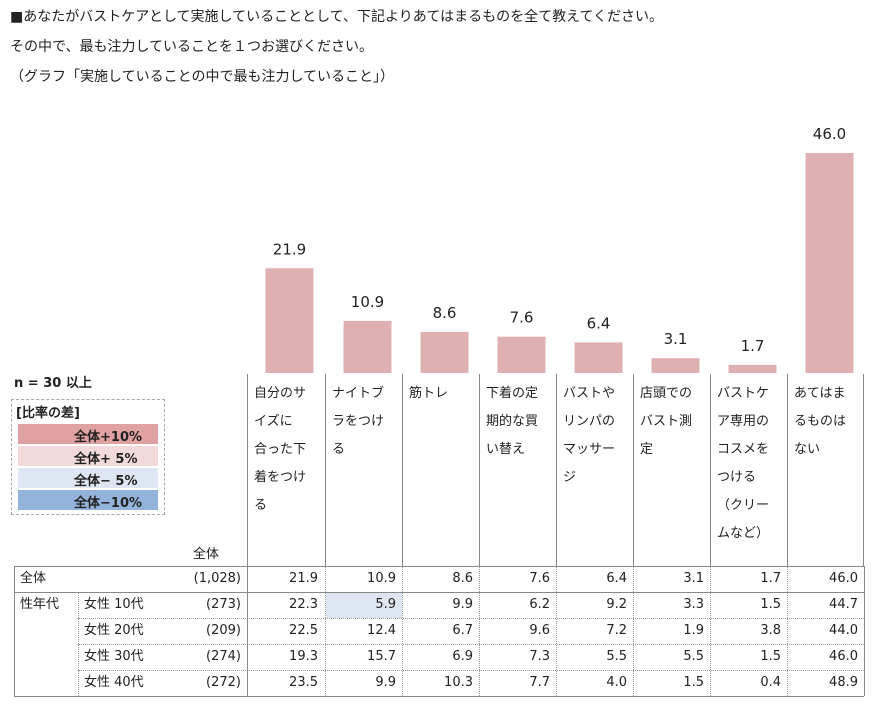 This screenshot has height=709, width=874. I want to click on category-header-line: つける, so click(737, 477).